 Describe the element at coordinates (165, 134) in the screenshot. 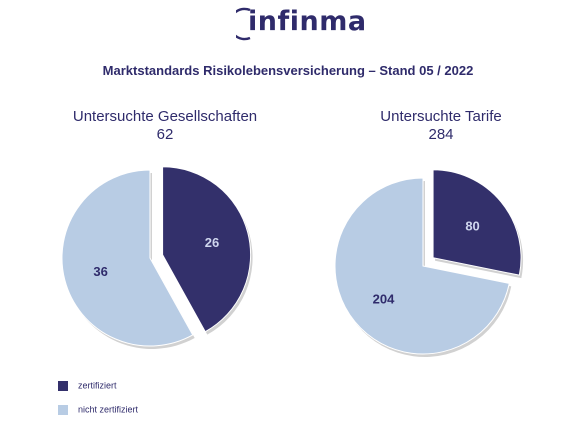

I see `chart-total: 62` at that location.